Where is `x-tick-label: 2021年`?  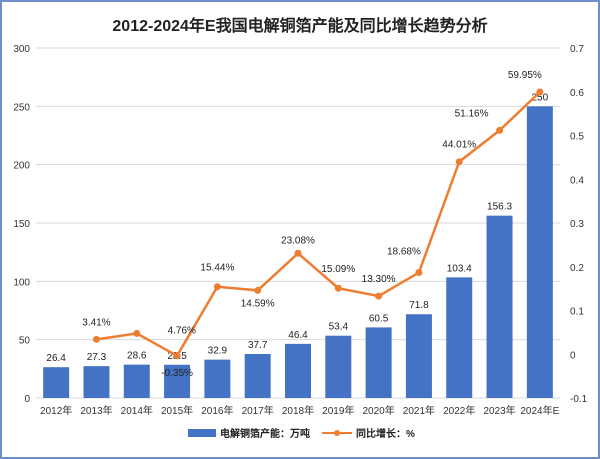
x-tick-label: 2021年 is located at coordinates (419, 410).